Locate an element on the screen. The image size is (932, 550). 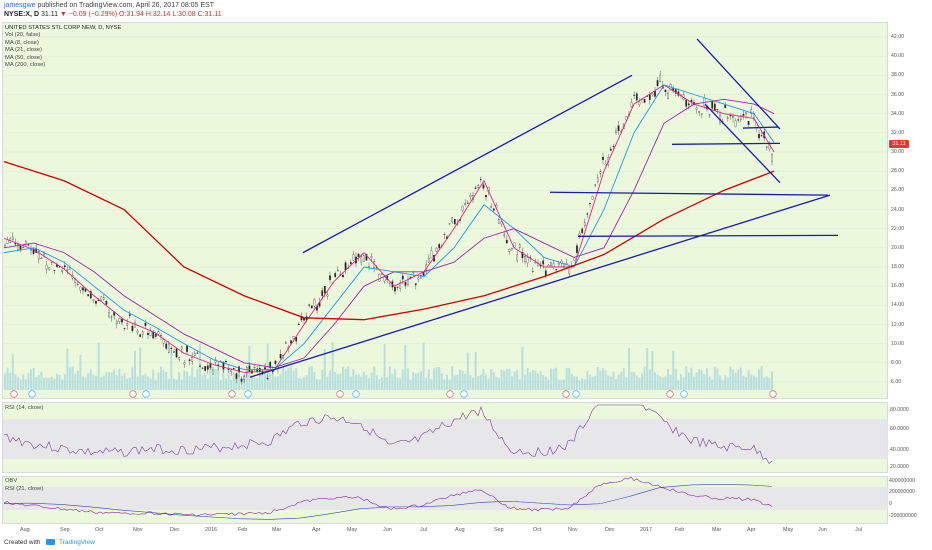
time-tick: Dec is located at coordinates (175, 530).